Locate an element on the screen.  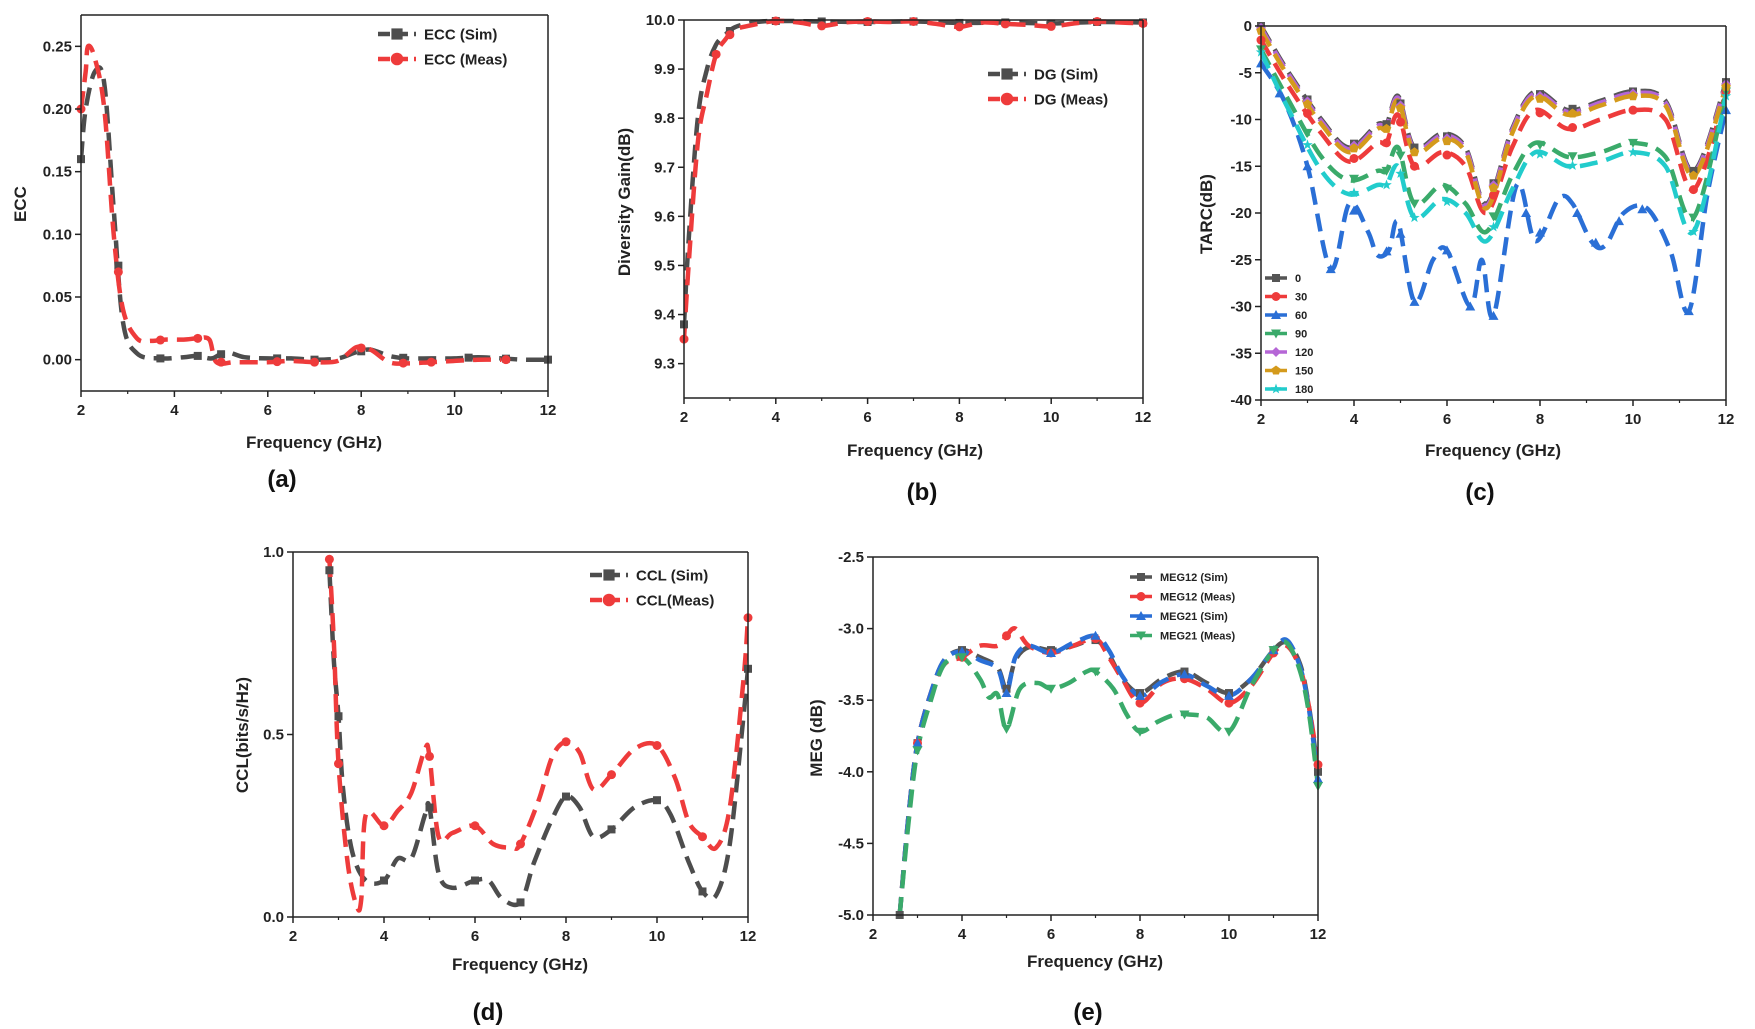
chart-d-ylabel: CCL(bits/s/Hz) is located at coordinates (242, 735).